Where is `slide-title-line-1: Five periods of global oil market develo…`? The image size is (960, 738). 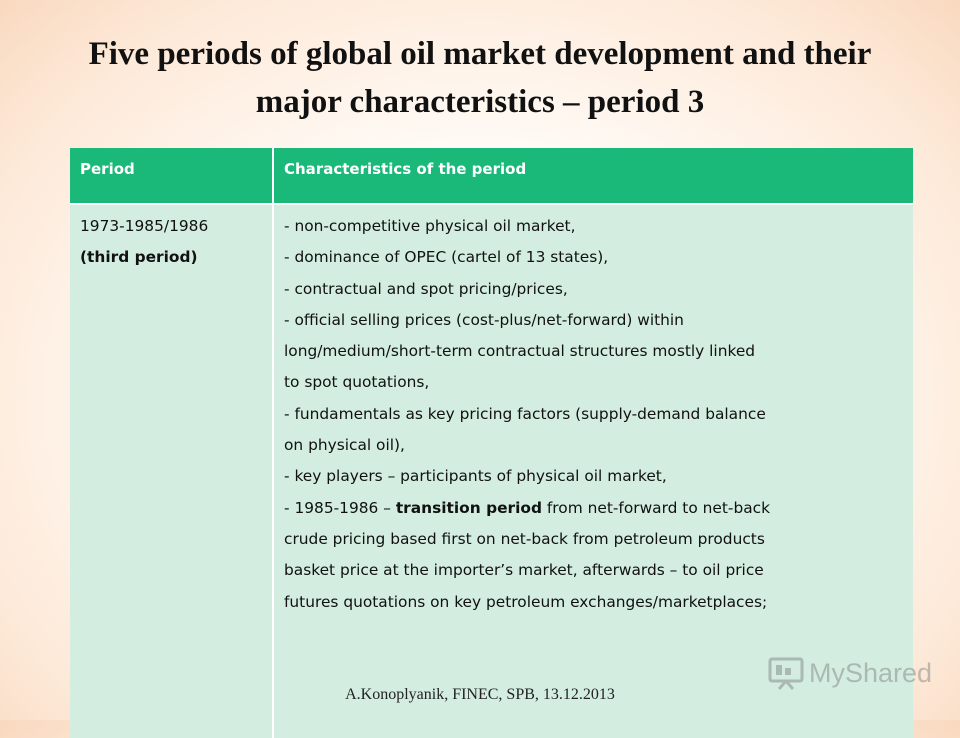
slide-title-line-1: Five periods of global oil market develo… is located at coordinates (480, 54).